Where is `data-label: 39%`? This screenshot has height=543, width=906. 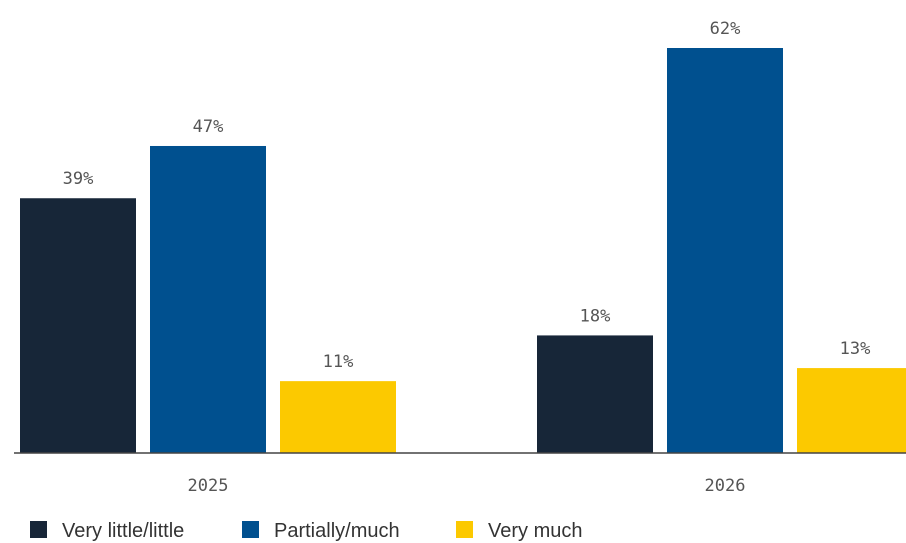
data-label: 39% is located at coordinates (78, 179).